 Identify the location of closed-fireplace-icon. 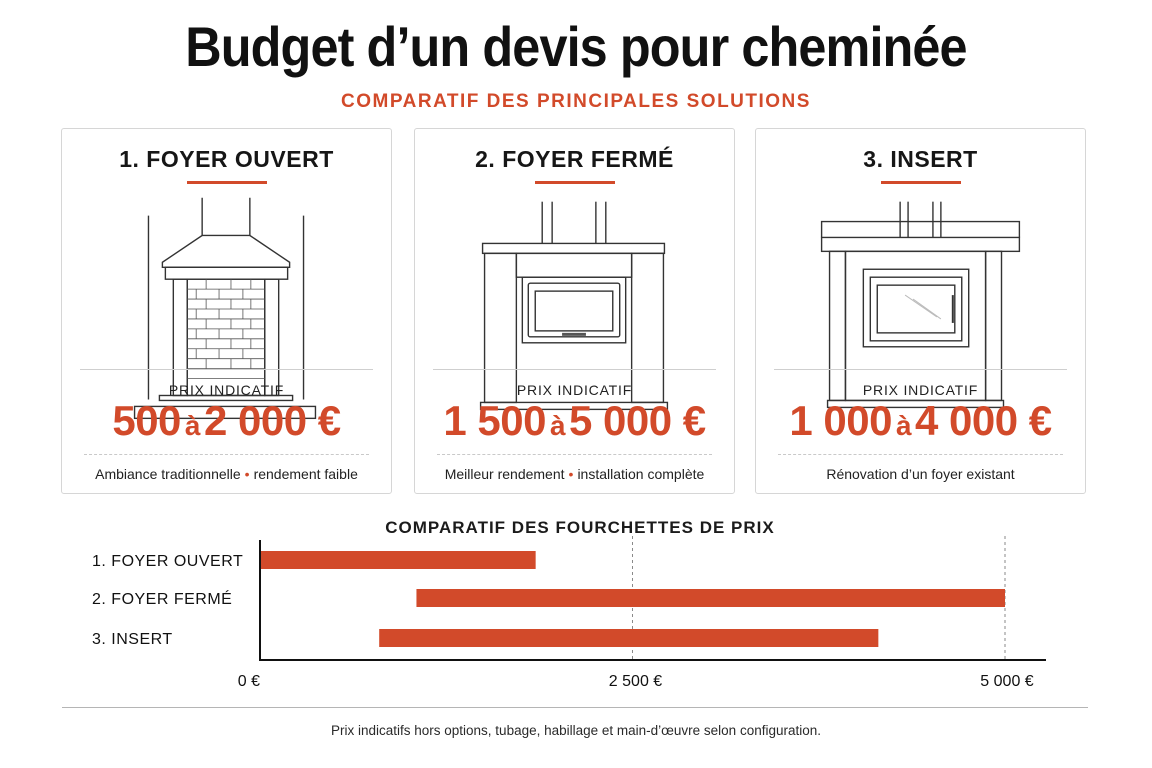
(574, 306).